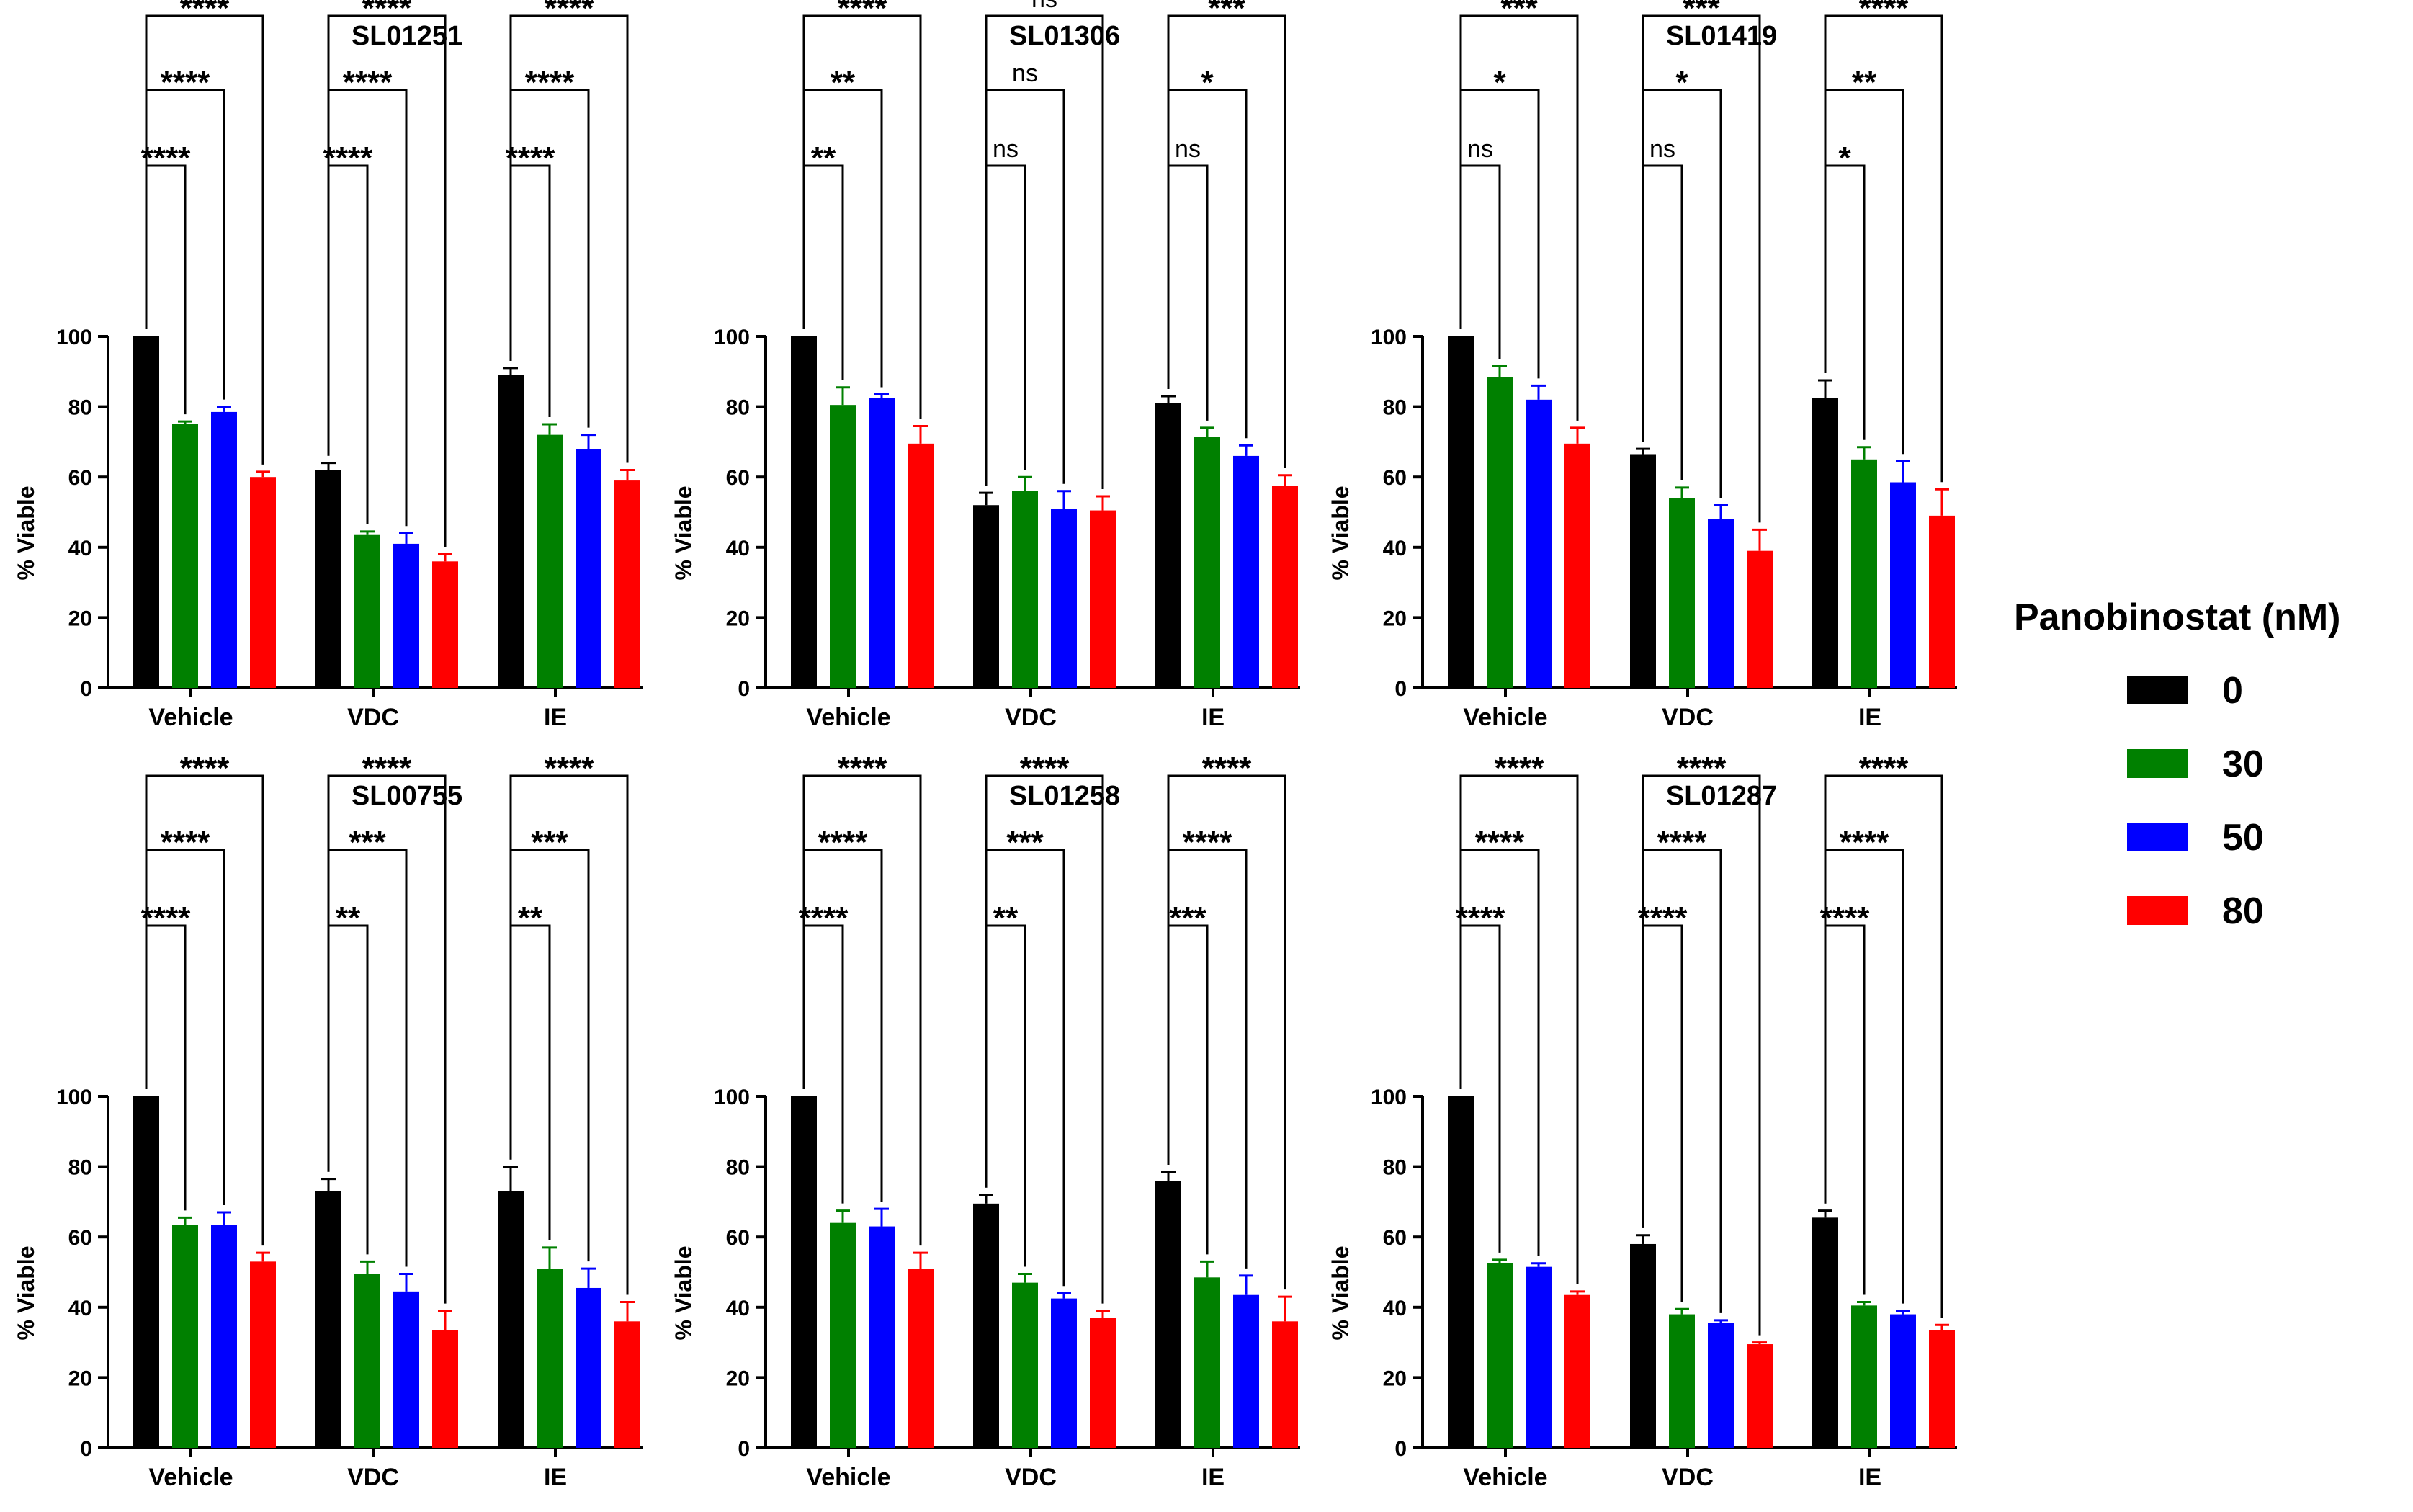 This screenshot has height=1512, width=2413. I want to click on chart-title: SL00755, so click(407, 796).